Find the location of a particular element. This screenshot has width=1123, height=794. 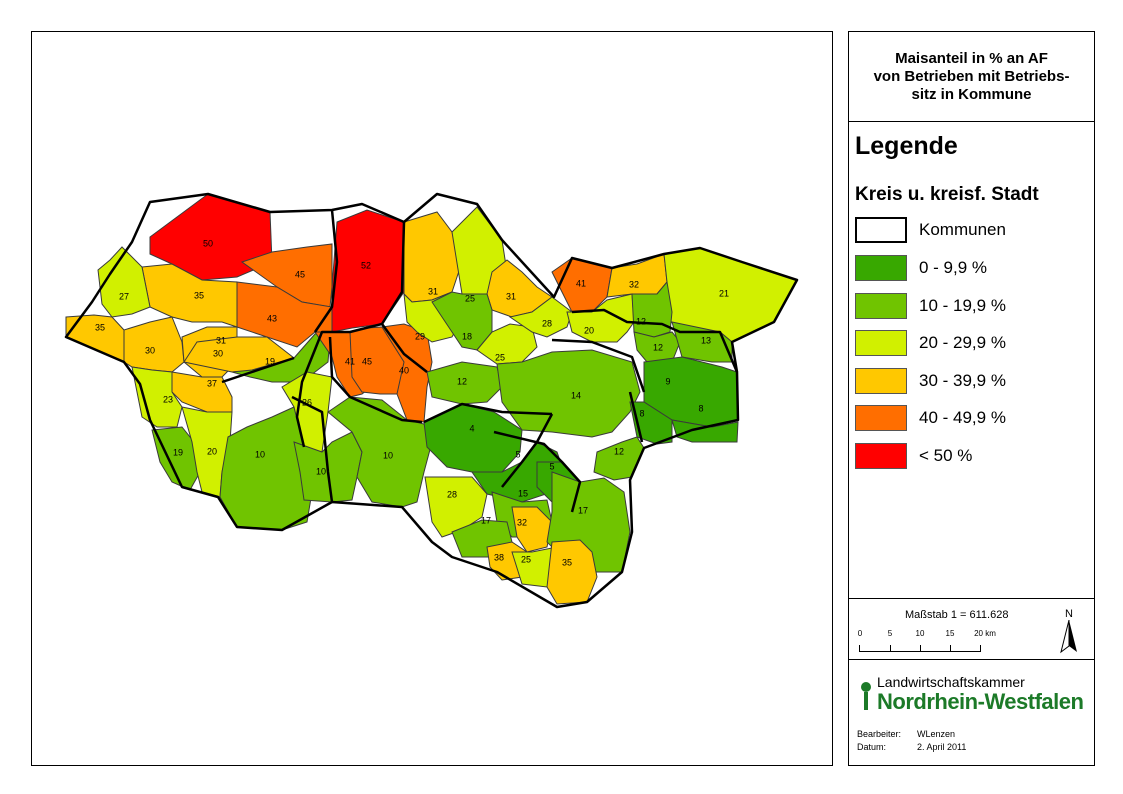

legend-label: 10 - 19,9 % is located at coordinates (962, 305).